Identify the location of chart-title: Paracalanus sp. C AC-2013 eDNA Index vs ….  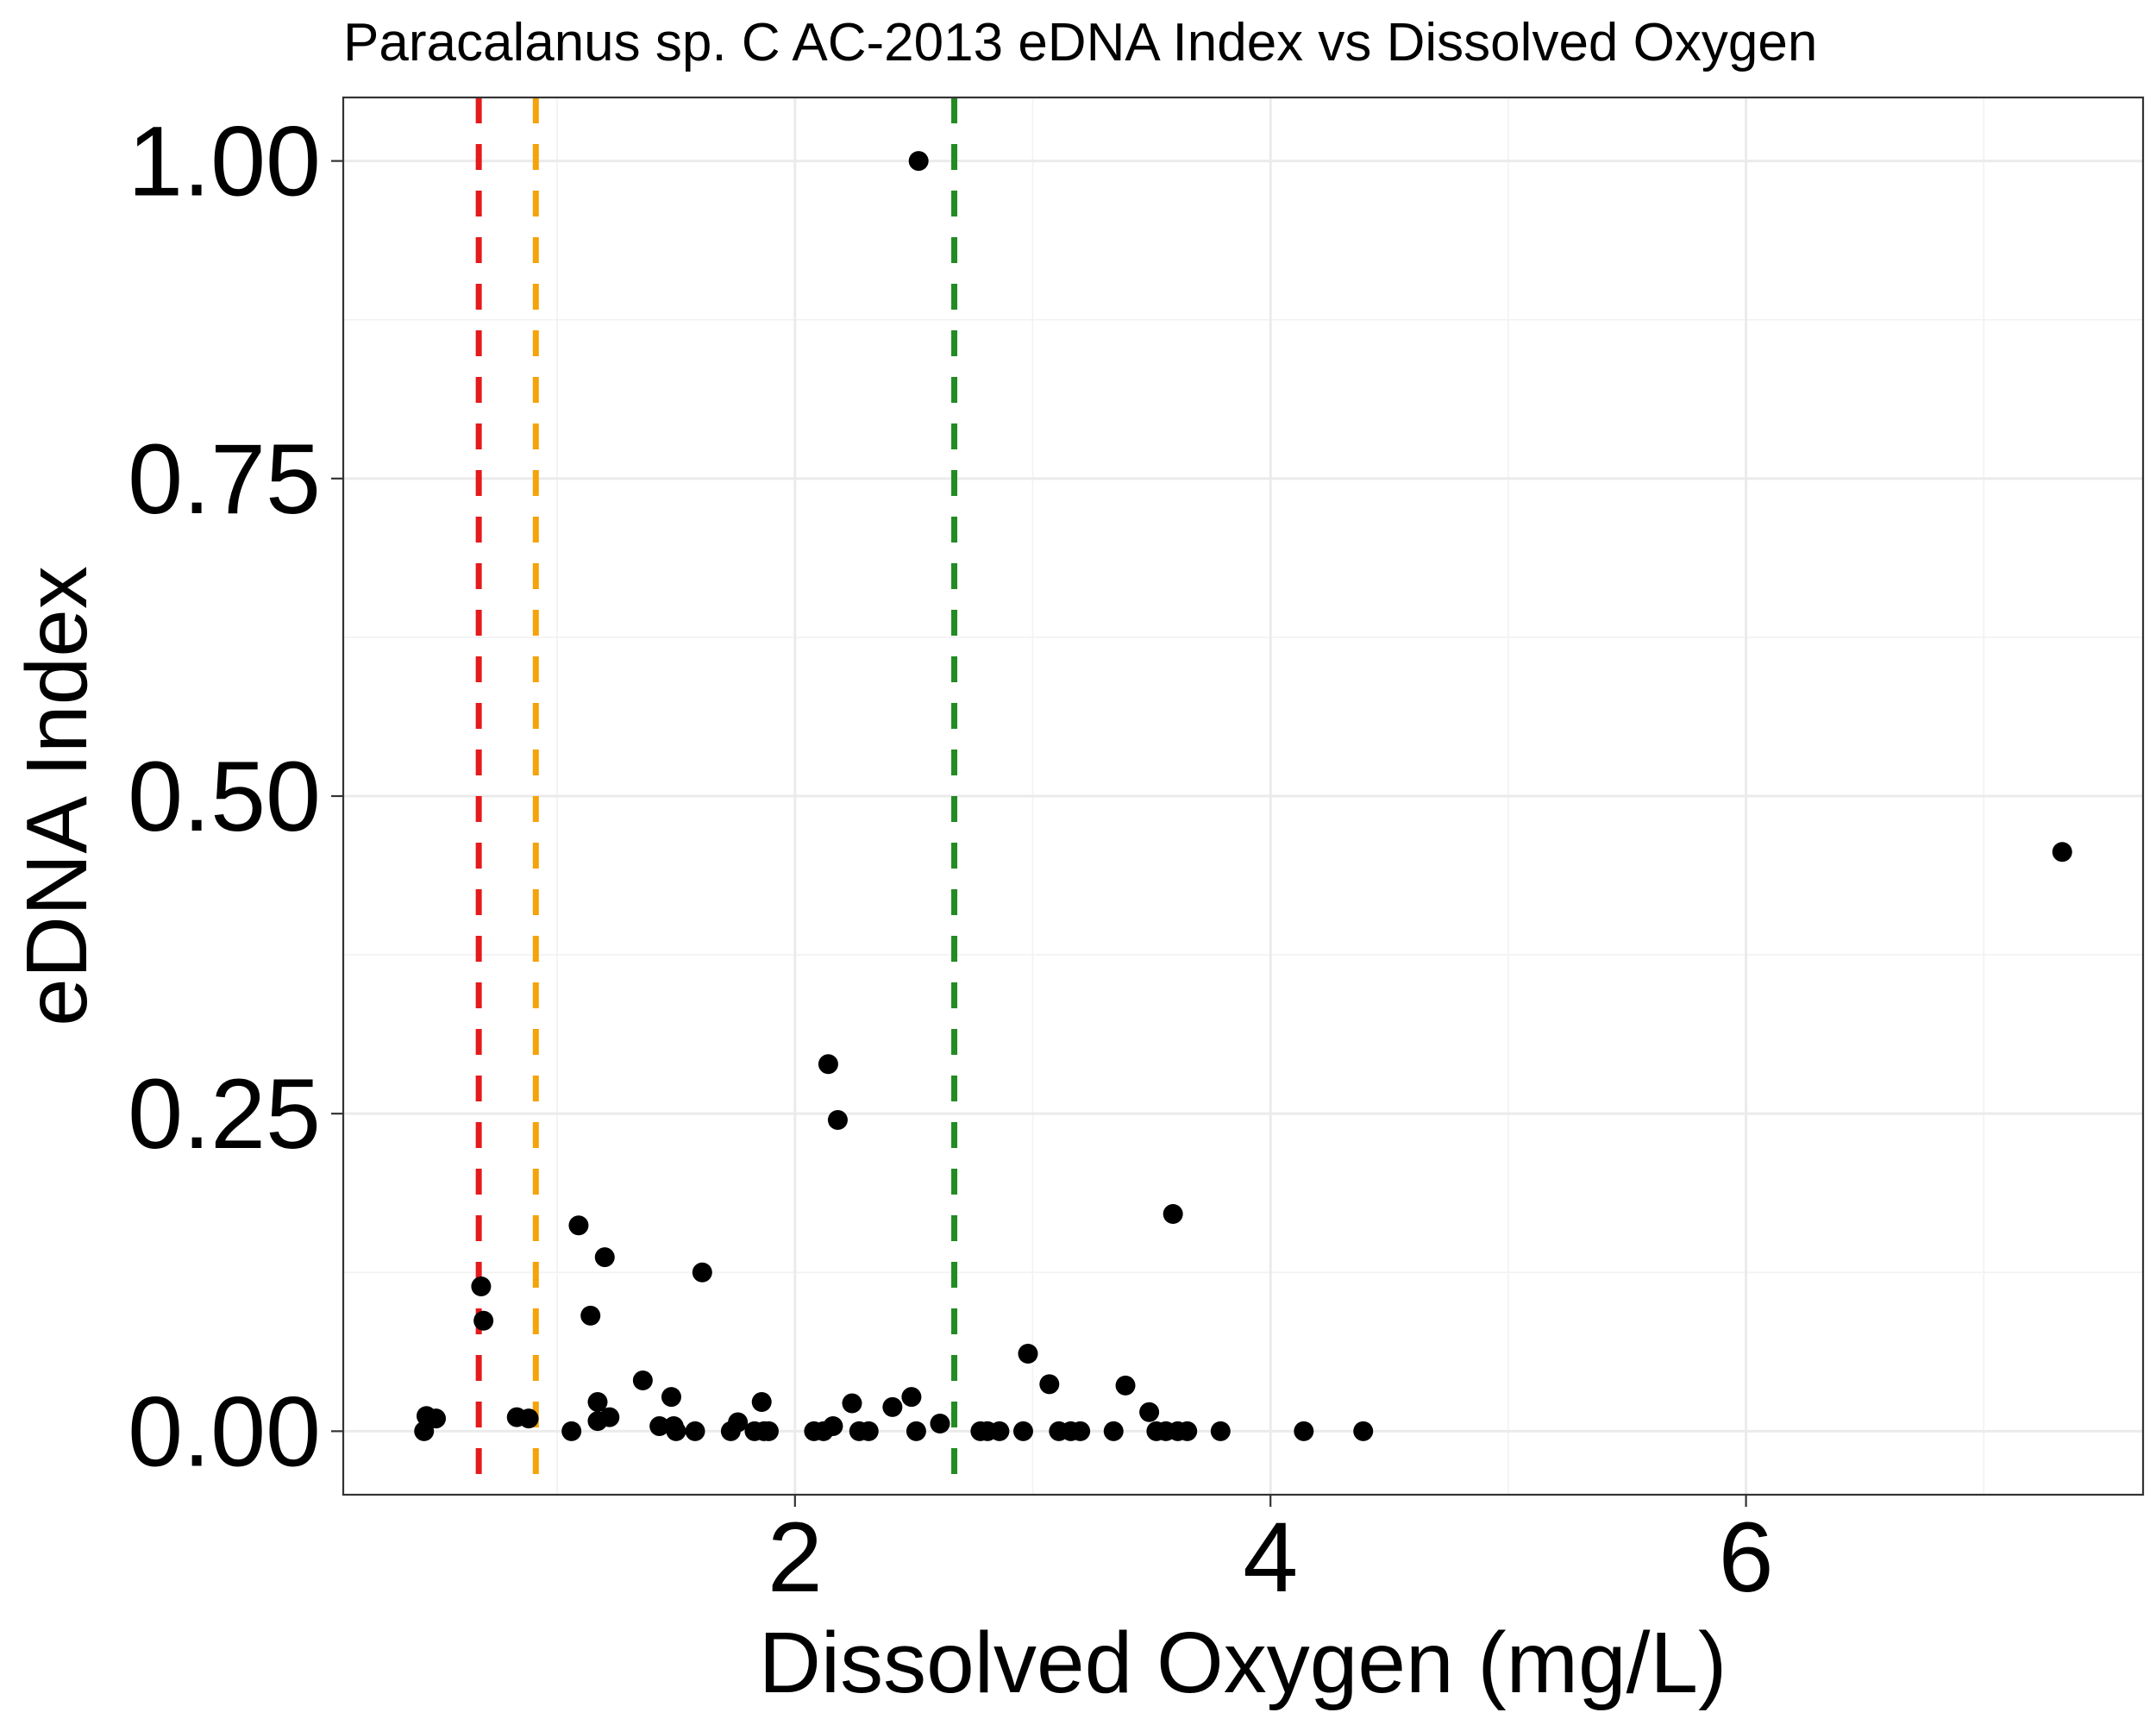
(1080, 42).